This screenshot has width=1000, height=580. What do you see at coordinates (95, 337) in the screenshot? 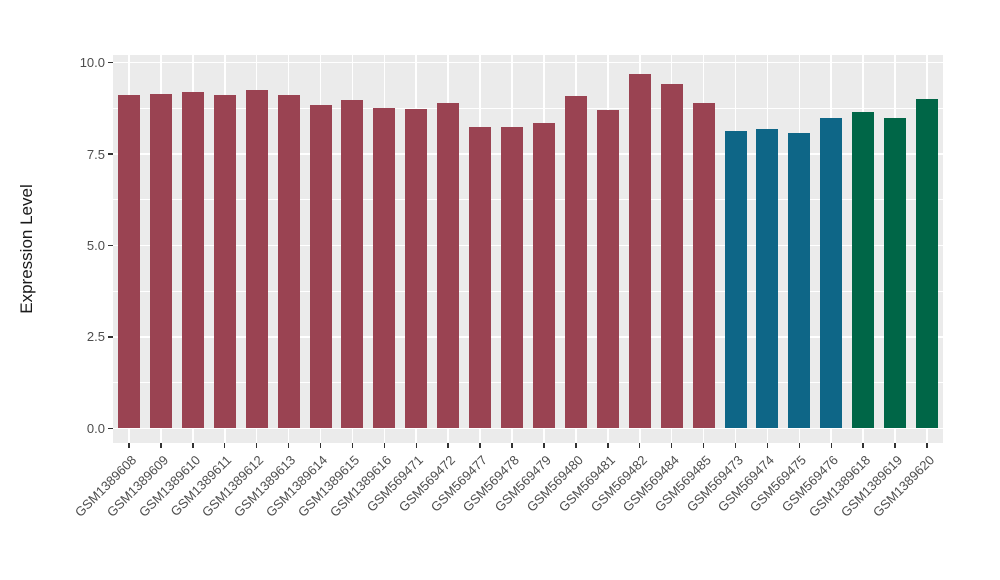
I see `y-tick-label: 2.5` at bounding box center [95, 337].